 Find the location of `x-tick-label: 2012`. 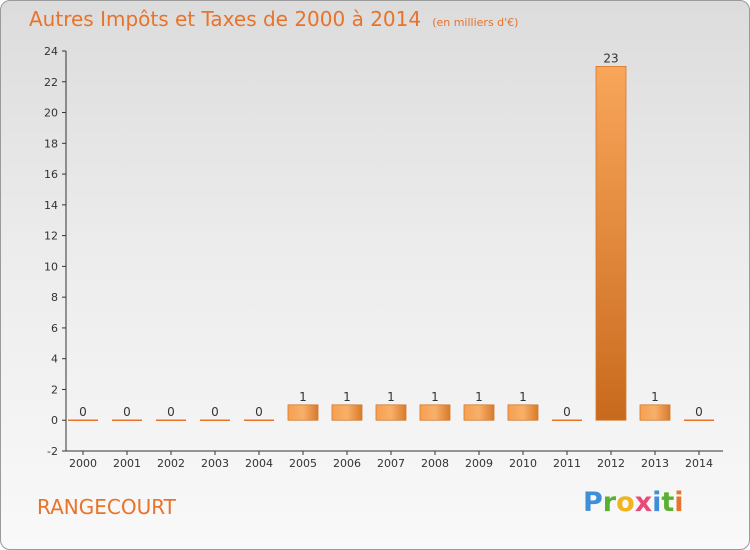

x-tick-label: 2012 is located at coordinates (611, 463).